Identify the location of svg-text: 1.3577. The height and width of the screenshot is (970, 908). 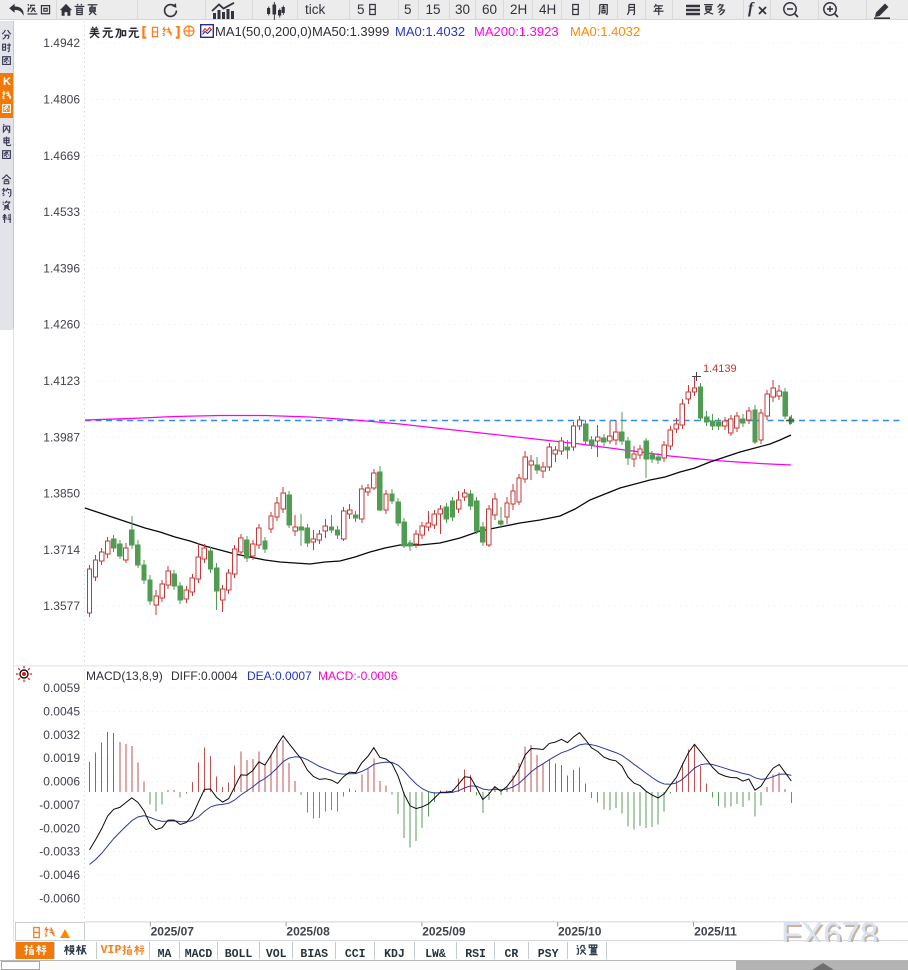
(61, 606).